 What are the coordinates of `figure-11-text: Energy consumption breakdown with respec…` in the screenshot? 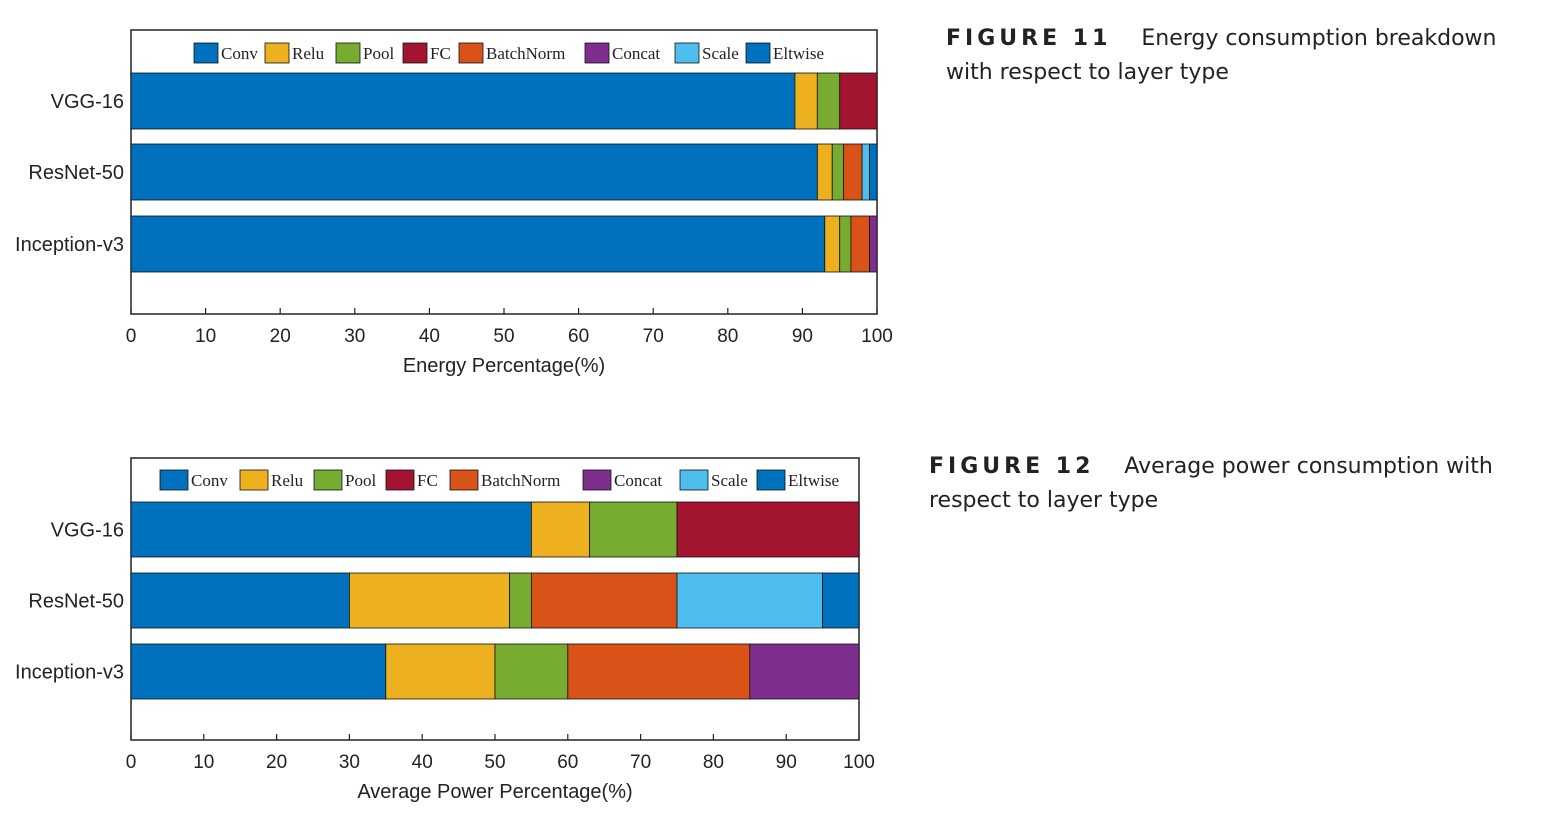 It's located at (1221, 55).